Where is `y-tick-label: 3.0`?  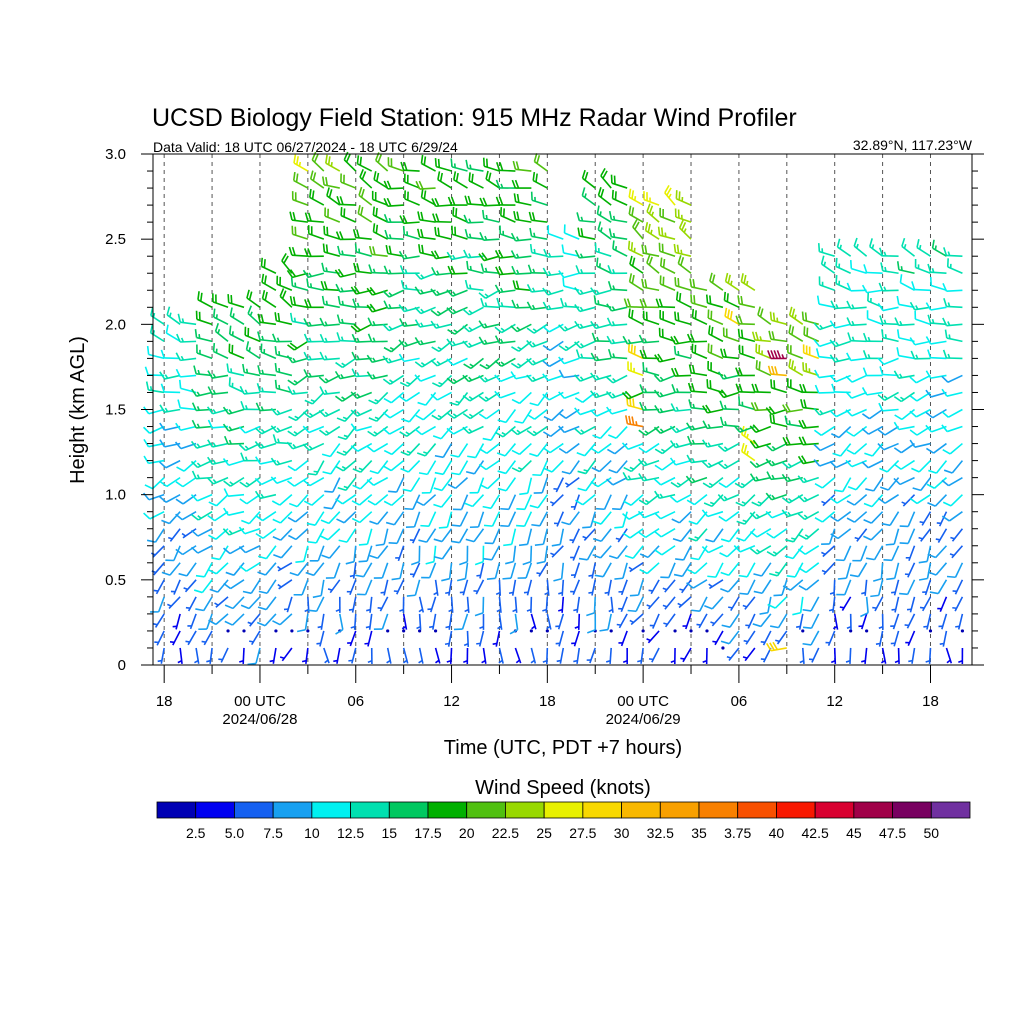
y-tick-label: 3.0 is located at coordinates (115, 154).